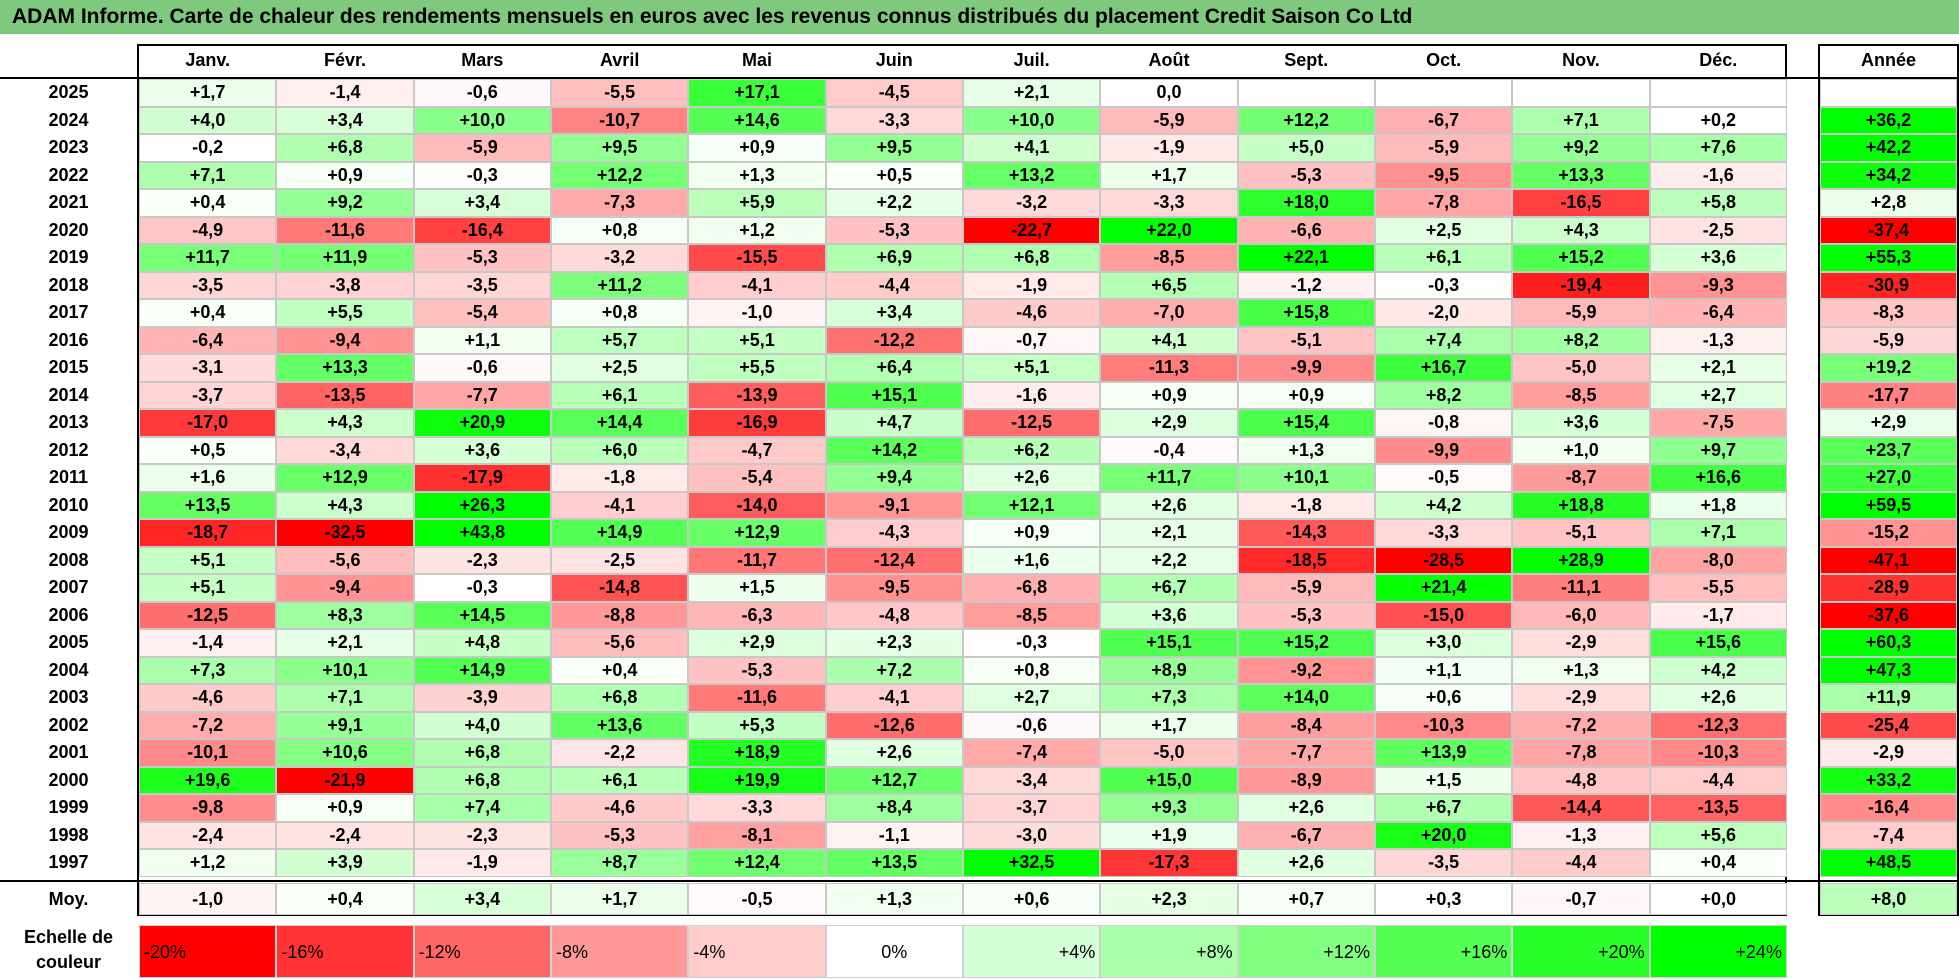  Describe the element at coordinates (1031, 175) in the screenshot. I see `heatmap-cell: +13,2` at that location.